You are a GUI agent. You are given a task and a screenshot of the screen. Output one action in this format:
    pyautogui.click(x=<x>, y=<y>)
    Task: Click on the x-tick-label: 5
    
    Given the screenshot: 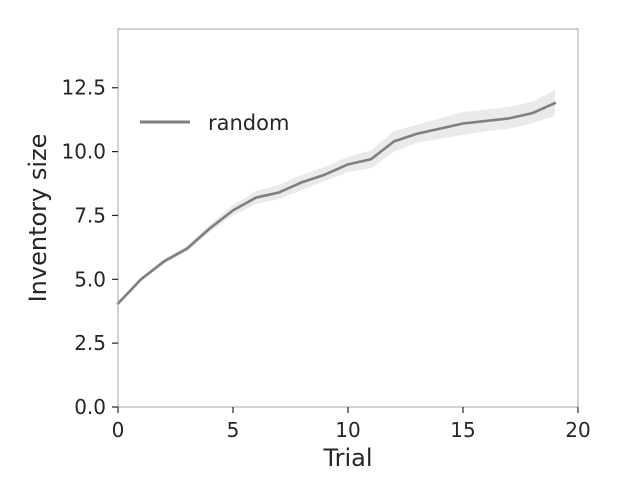 What is the action you would take?
    pyautogui.click(x=233, y=430)
    